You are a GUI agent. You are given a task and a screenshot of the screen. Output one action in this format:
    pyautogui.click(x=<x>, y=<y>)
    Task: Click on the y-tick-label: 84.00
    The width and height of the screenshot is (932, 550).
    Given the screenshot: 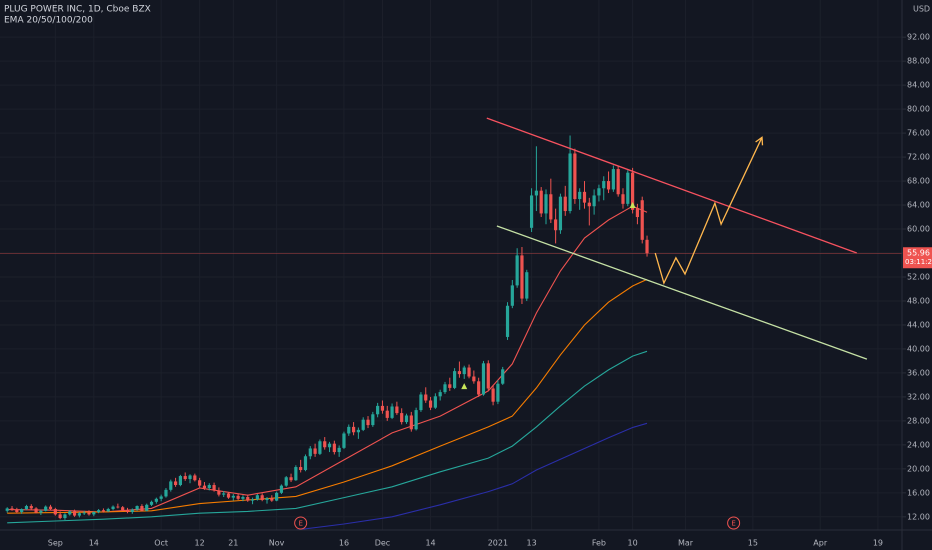 What is the action you would take?
    pyautogui.click(x=918, y=85)
    